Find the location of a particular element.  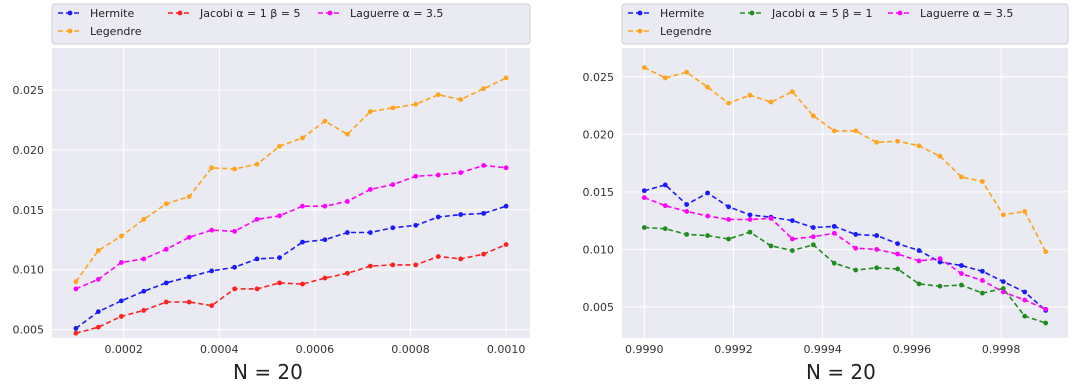

x-tick-label: 0.0010 is located at coordinates (506, 349).